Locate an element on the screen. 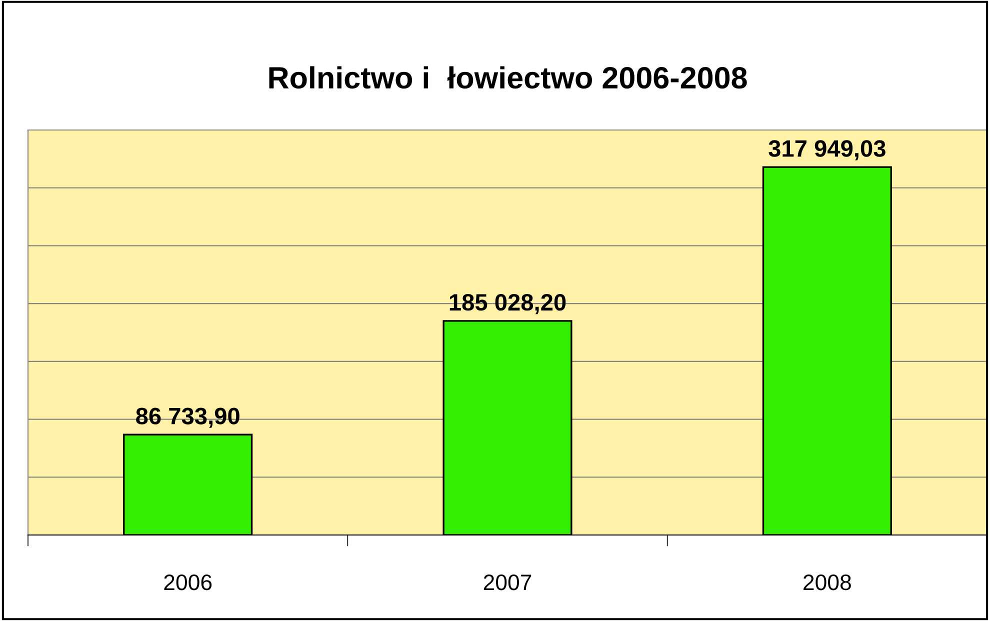  x-tick-label: 2008 is located at coordinates (827, 582).